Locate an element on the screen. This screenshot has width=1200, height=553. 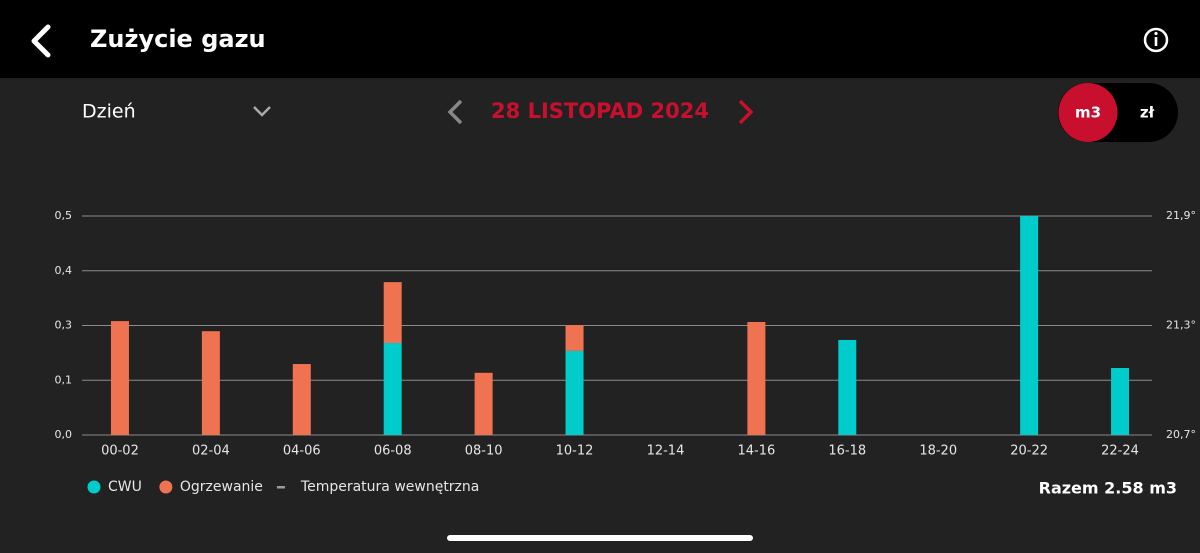
x-tick-label: 04-06 is located at coordinates (302, 451).